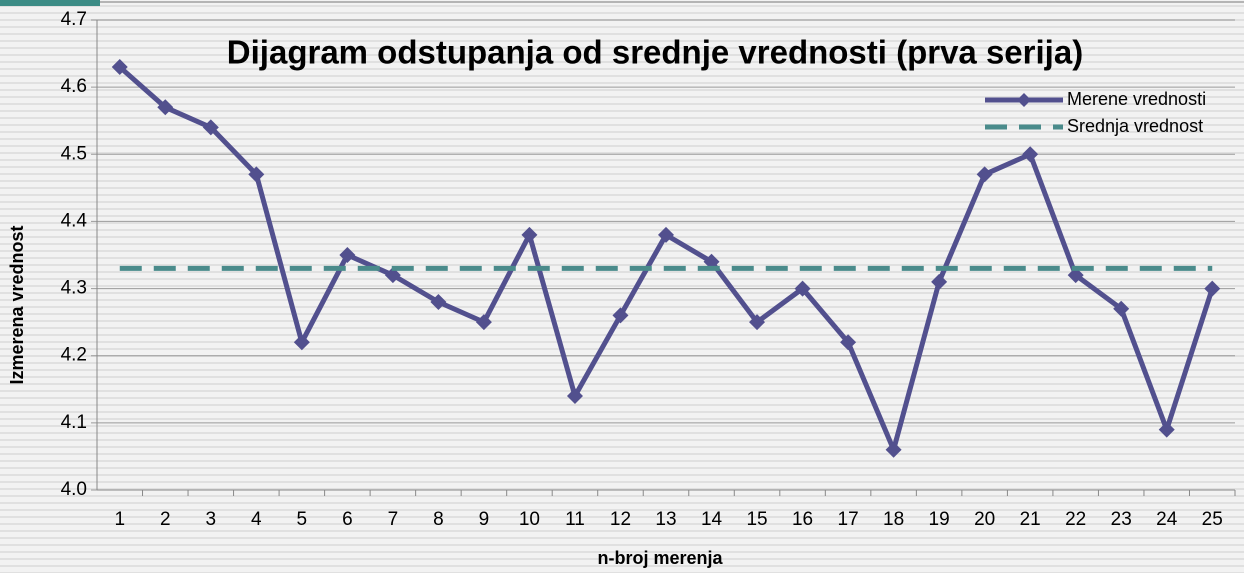 This screenshot has width=1244, height=573. I want to click on x-tick-label: 16, so click(802, 519).